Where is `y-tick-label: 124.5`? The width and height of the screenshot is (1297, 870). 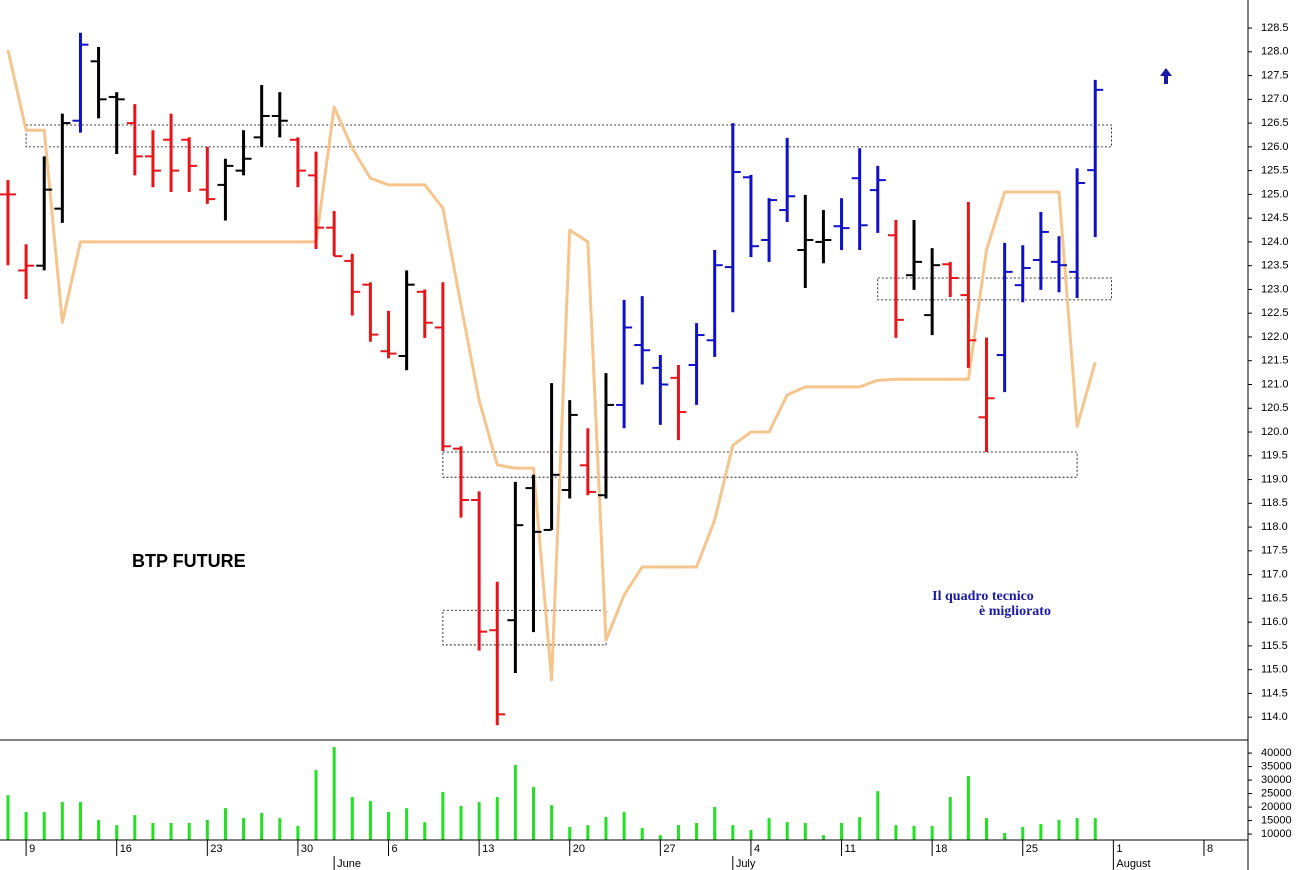
y-tick-label: 124.5 is located at coordinates (1275, 218).